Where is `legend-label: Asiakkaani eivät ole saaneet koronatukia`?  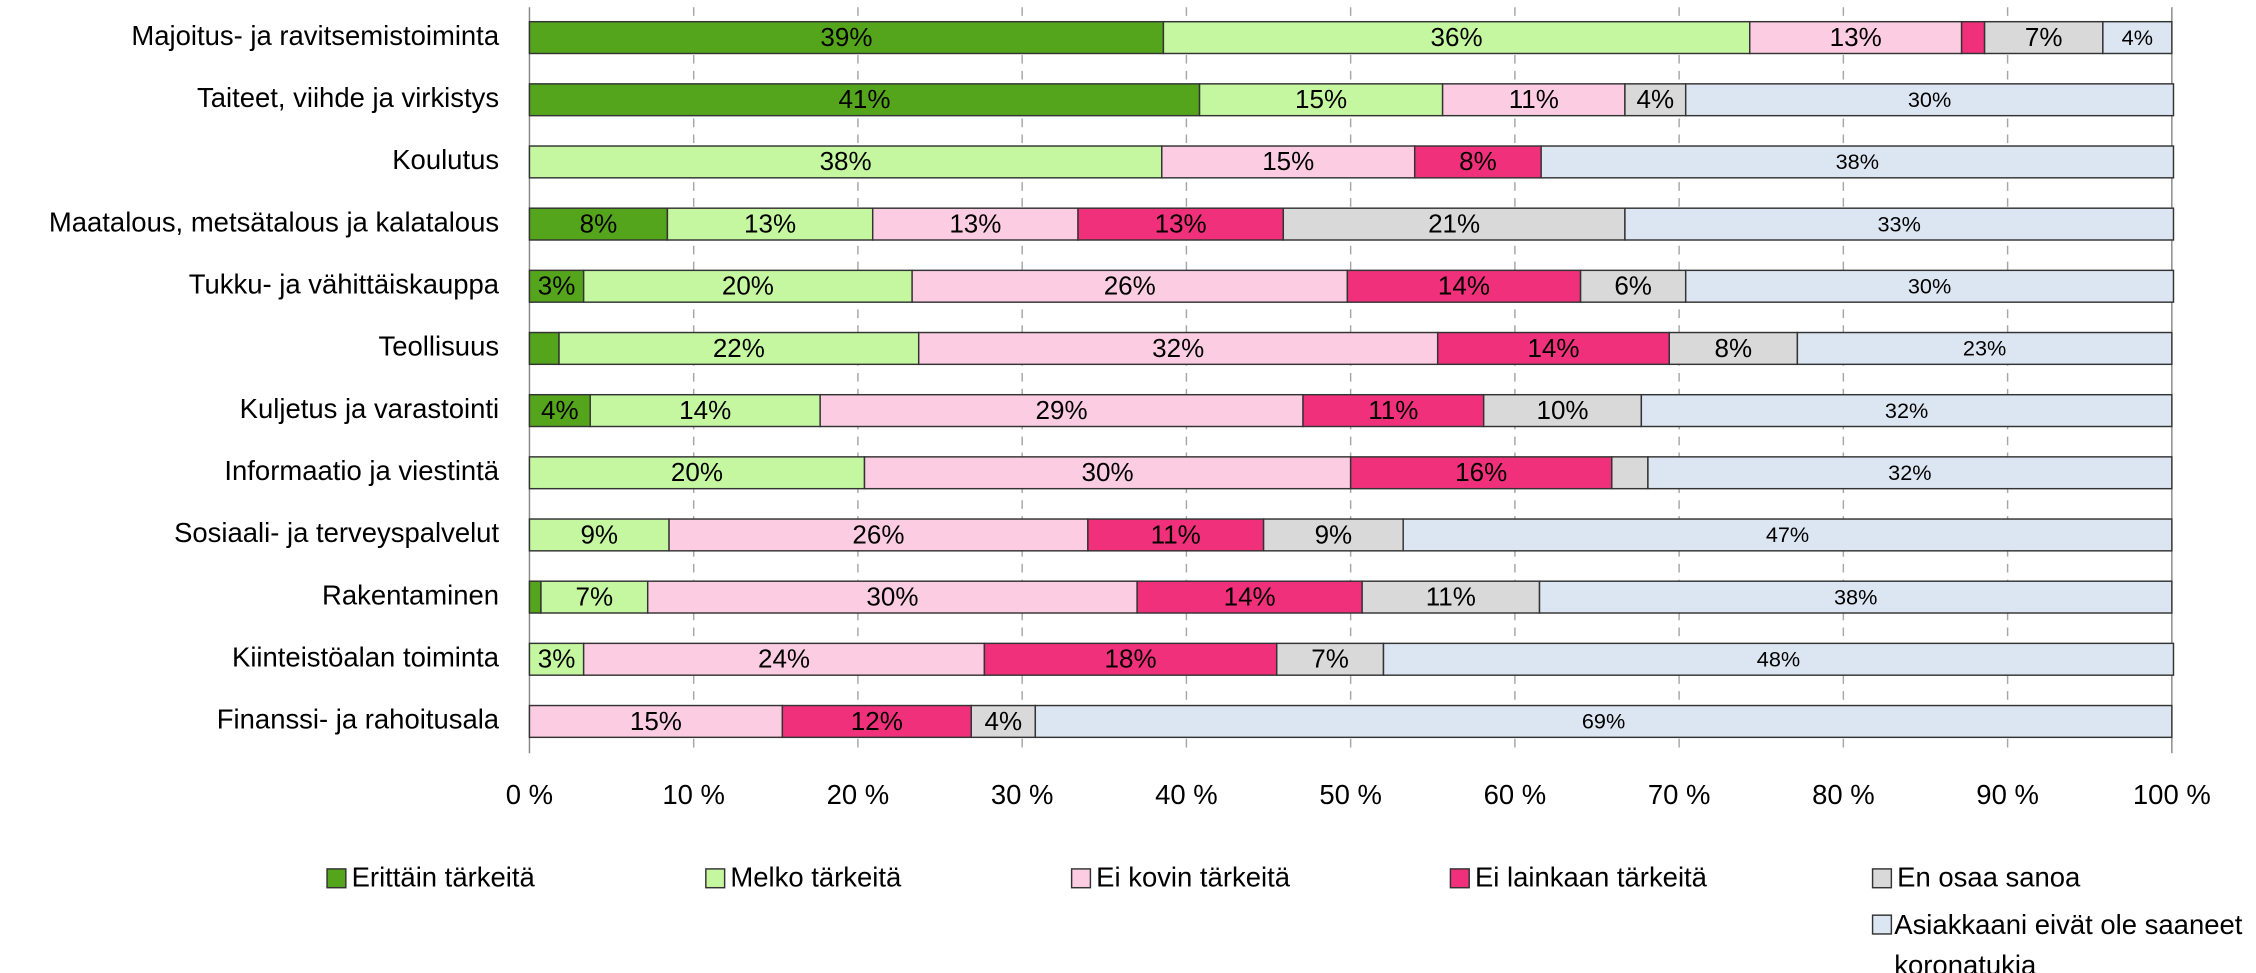
legend-label: Asiakkaani eivät ole saaneet koronatukia is located at coordinates (2068, 941).